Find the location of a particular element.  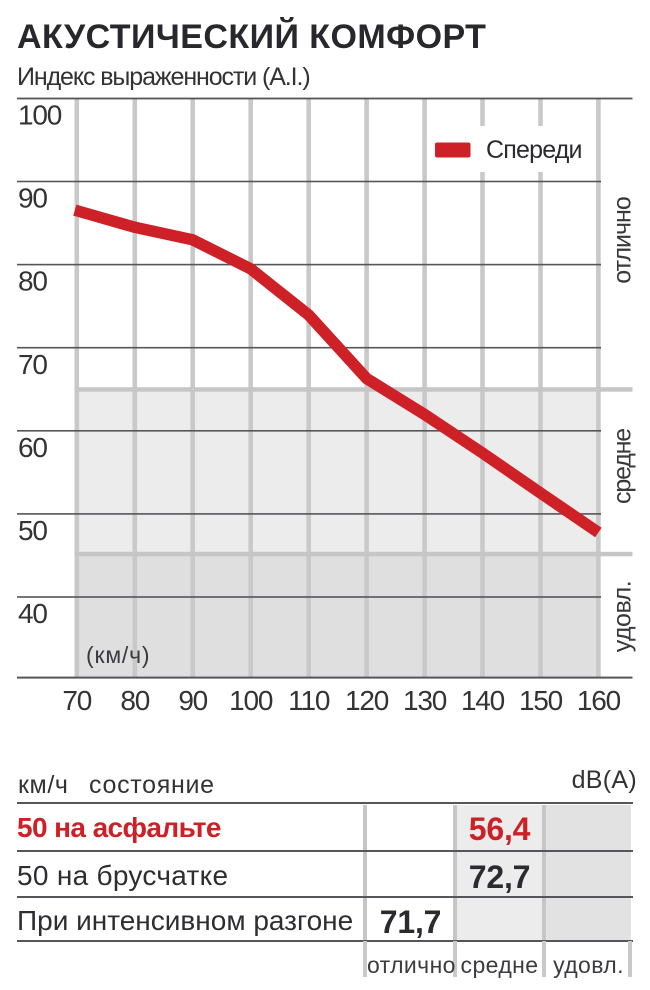

svg-text: 160 is located at coordinates (599, 700).